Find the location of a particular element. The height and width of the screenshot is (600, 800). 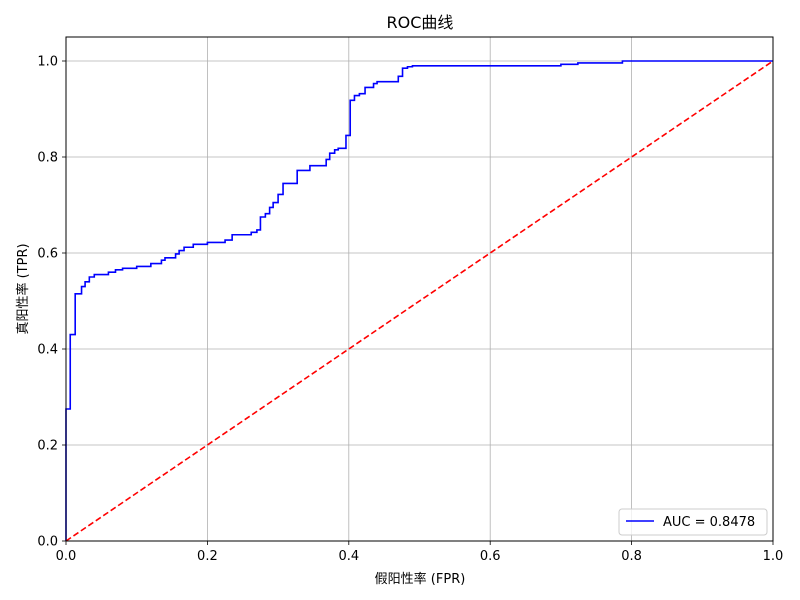

y-tick-label: 1.0 is located at coordinates (47, 62).